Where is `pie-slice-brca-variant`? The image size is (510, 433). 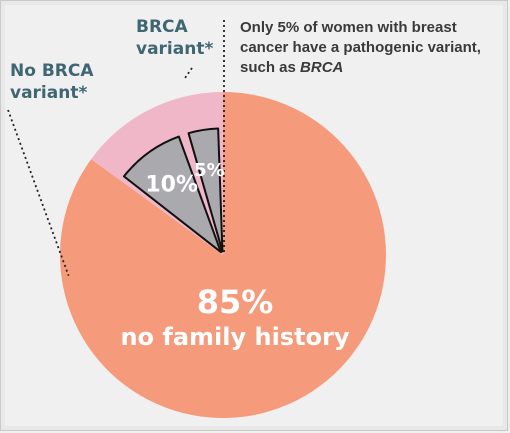
pie-slice-brca-variant is located at coordinates (205, 190).